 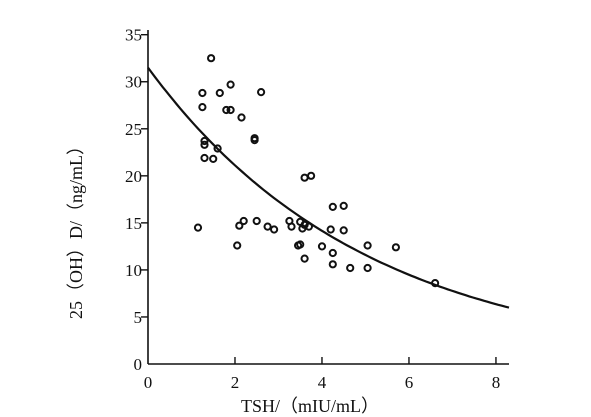 I want to click on y-tick-label: 25, so click(x=133, y=129).